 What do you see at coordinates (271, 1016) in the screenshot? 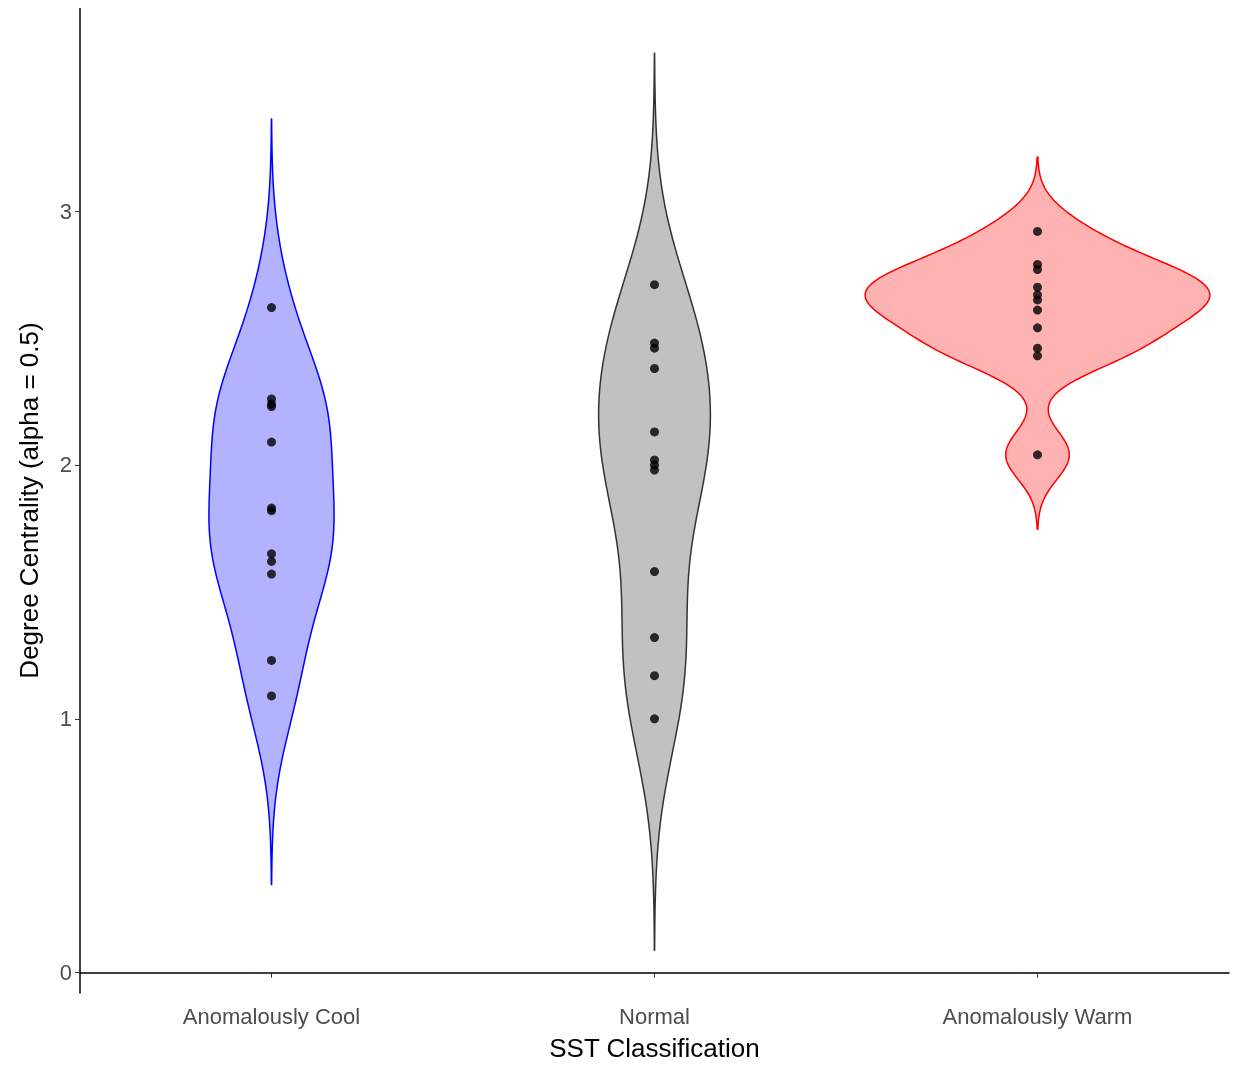
I see `x-tick-label: Anomalously Cool` at bounding box center [271, 1016].